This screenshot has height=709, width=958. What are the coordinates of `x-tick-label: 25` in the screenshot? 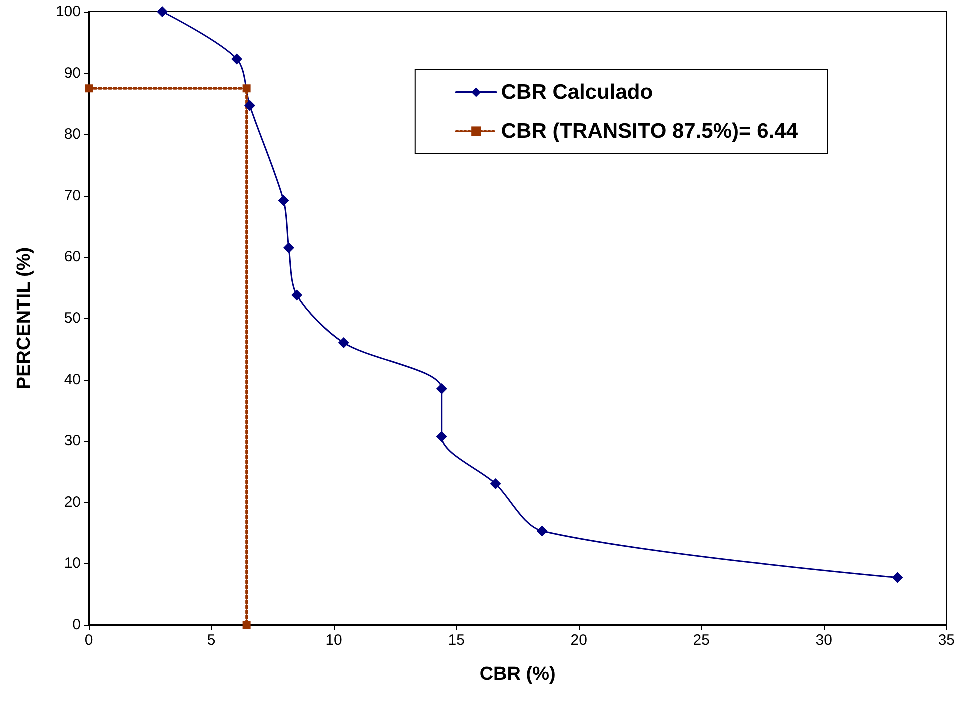 It's located at (701, 640).